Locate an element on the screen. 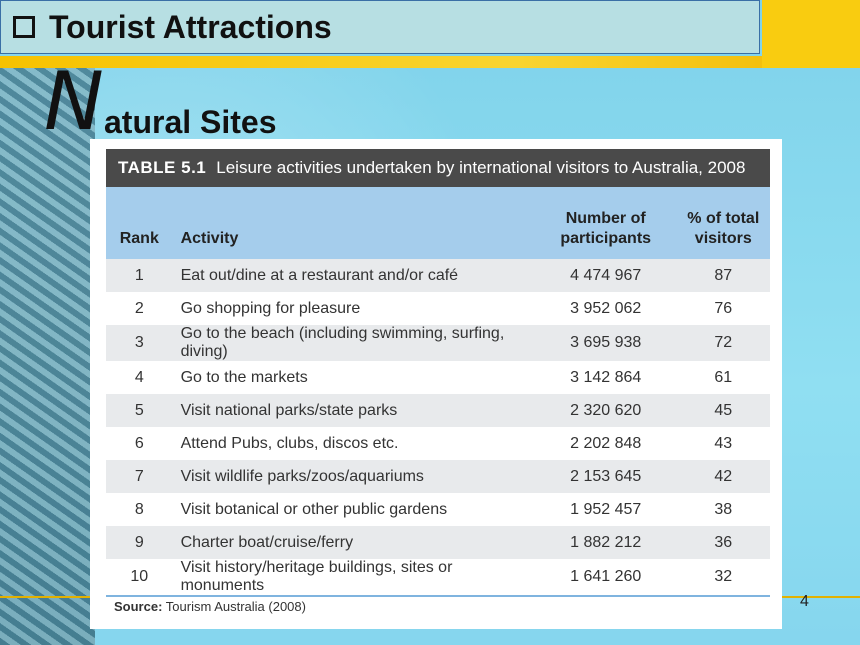 The image size is (860, 645). cell-rank: 9 is located at coordinates (139, 542).